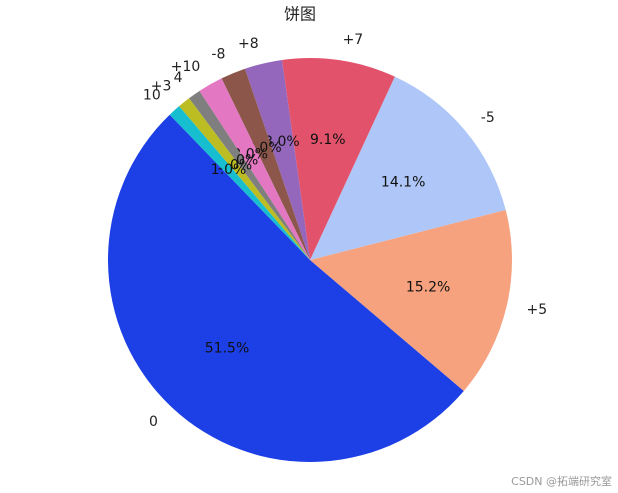  I want to click on watermark: CSDN @拓端研究室, so click(561, 481).